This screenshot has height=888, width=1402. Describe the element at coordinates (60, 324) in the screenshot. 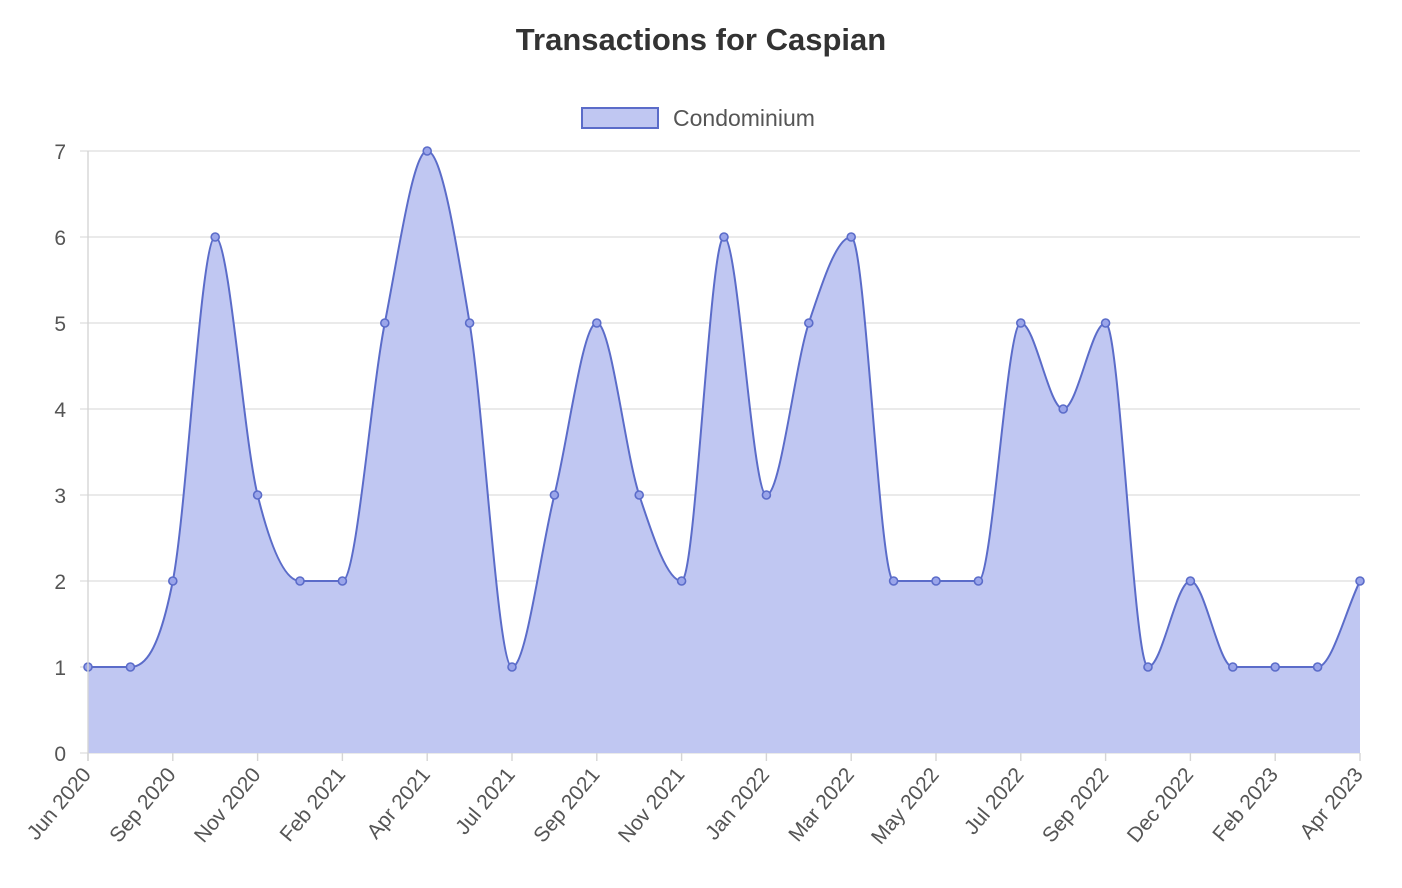

I see `y-tick-label: 5` at that location.